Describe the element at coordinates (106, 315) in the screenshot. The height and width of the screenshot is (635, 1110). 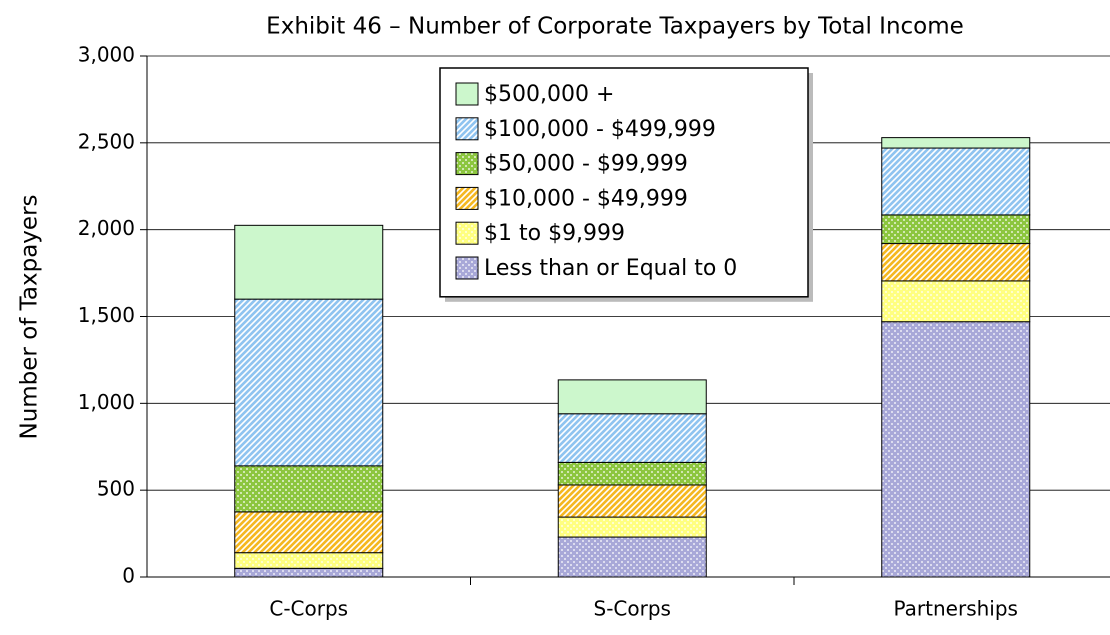
I see `y-tick-label: 1,500` at that location.